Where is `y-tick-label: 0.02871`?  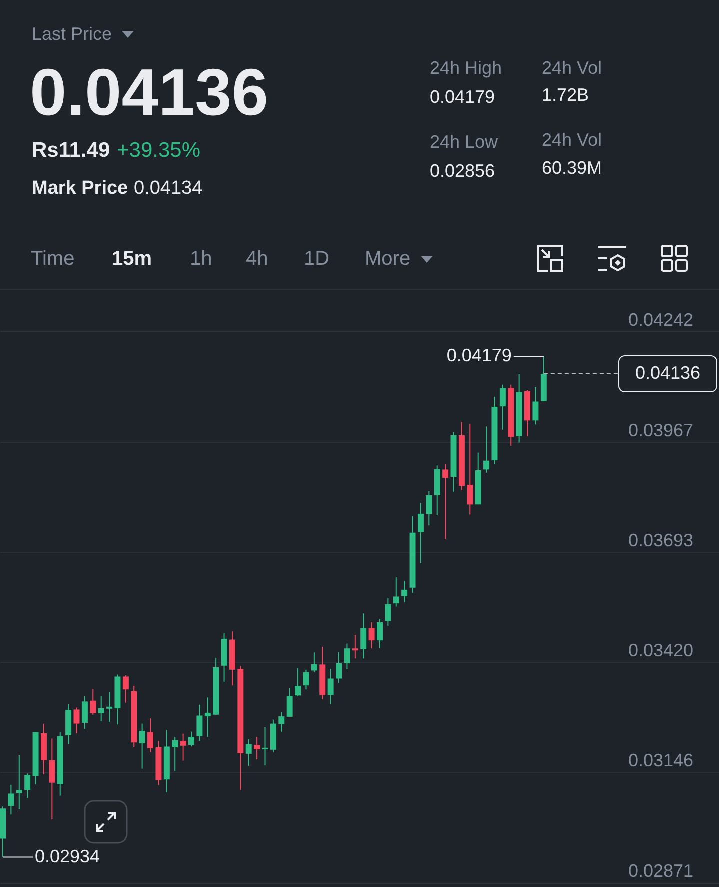 y-tick-label: 0.02871 is located at coordinates (661, 871).